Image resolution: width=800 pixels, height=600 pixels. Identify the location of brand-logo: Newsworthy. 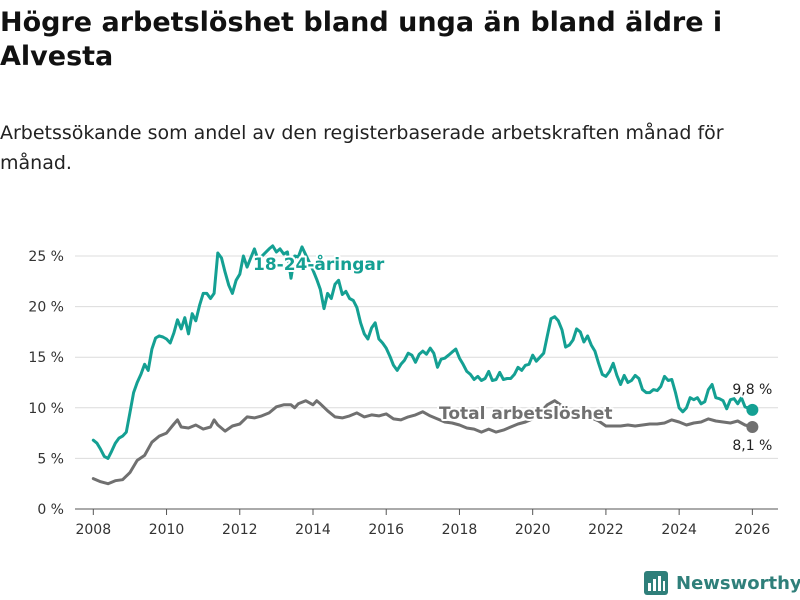
(722, 583).